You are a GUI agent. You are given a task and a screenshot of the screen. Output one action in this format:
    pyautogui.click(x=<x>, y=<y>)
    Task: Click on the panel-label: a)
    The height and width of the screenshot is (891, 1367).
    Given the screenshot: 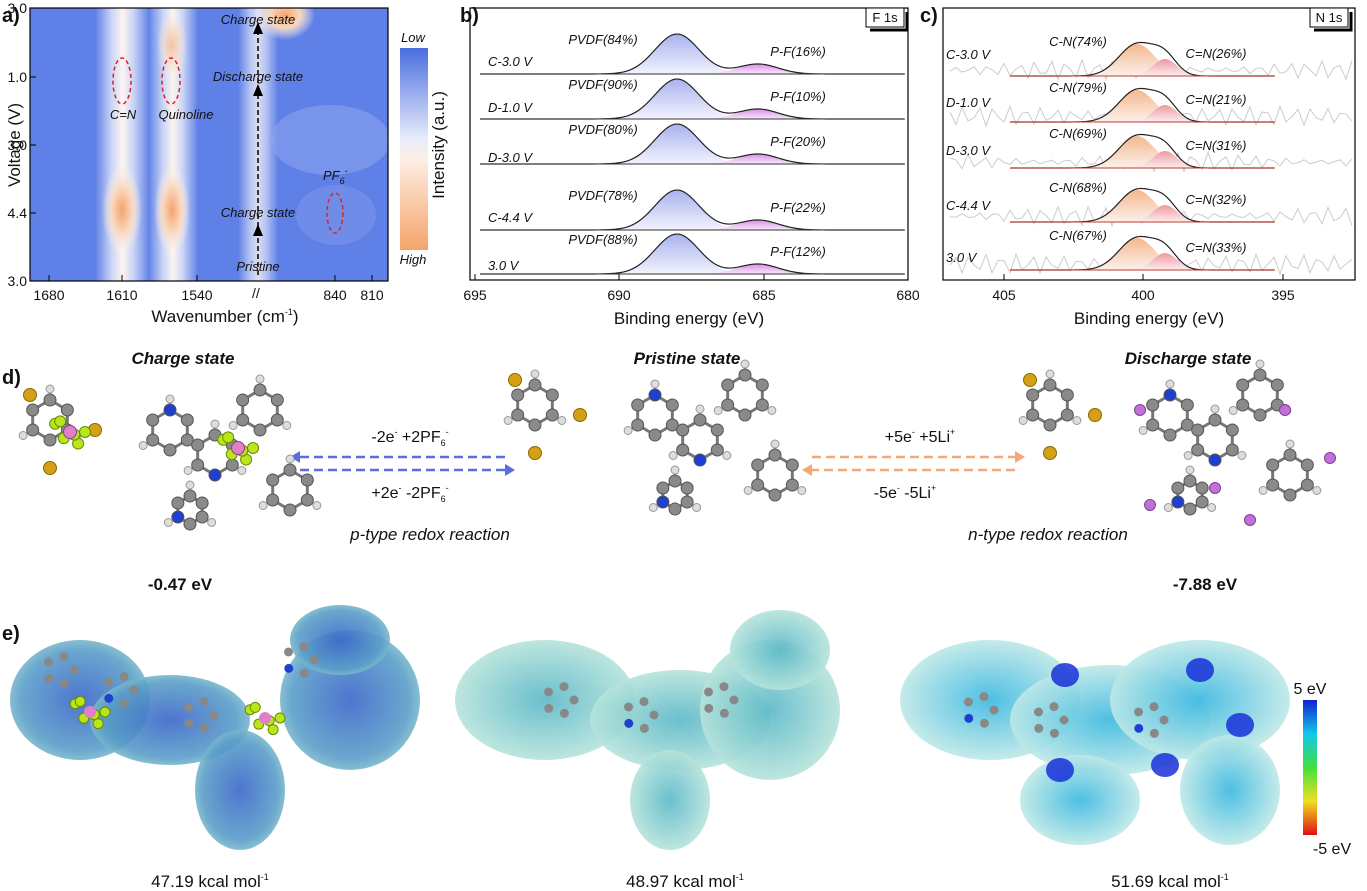 What is the action you would take?
    pyautogui.click(x=11, y=16)
    